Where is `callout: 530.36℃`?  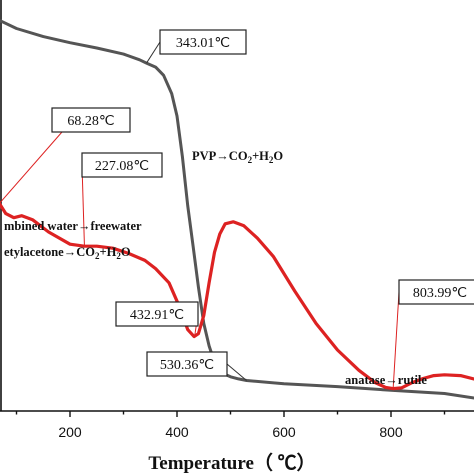 callout: 530.36℃ is located at coordinates (196, 366).